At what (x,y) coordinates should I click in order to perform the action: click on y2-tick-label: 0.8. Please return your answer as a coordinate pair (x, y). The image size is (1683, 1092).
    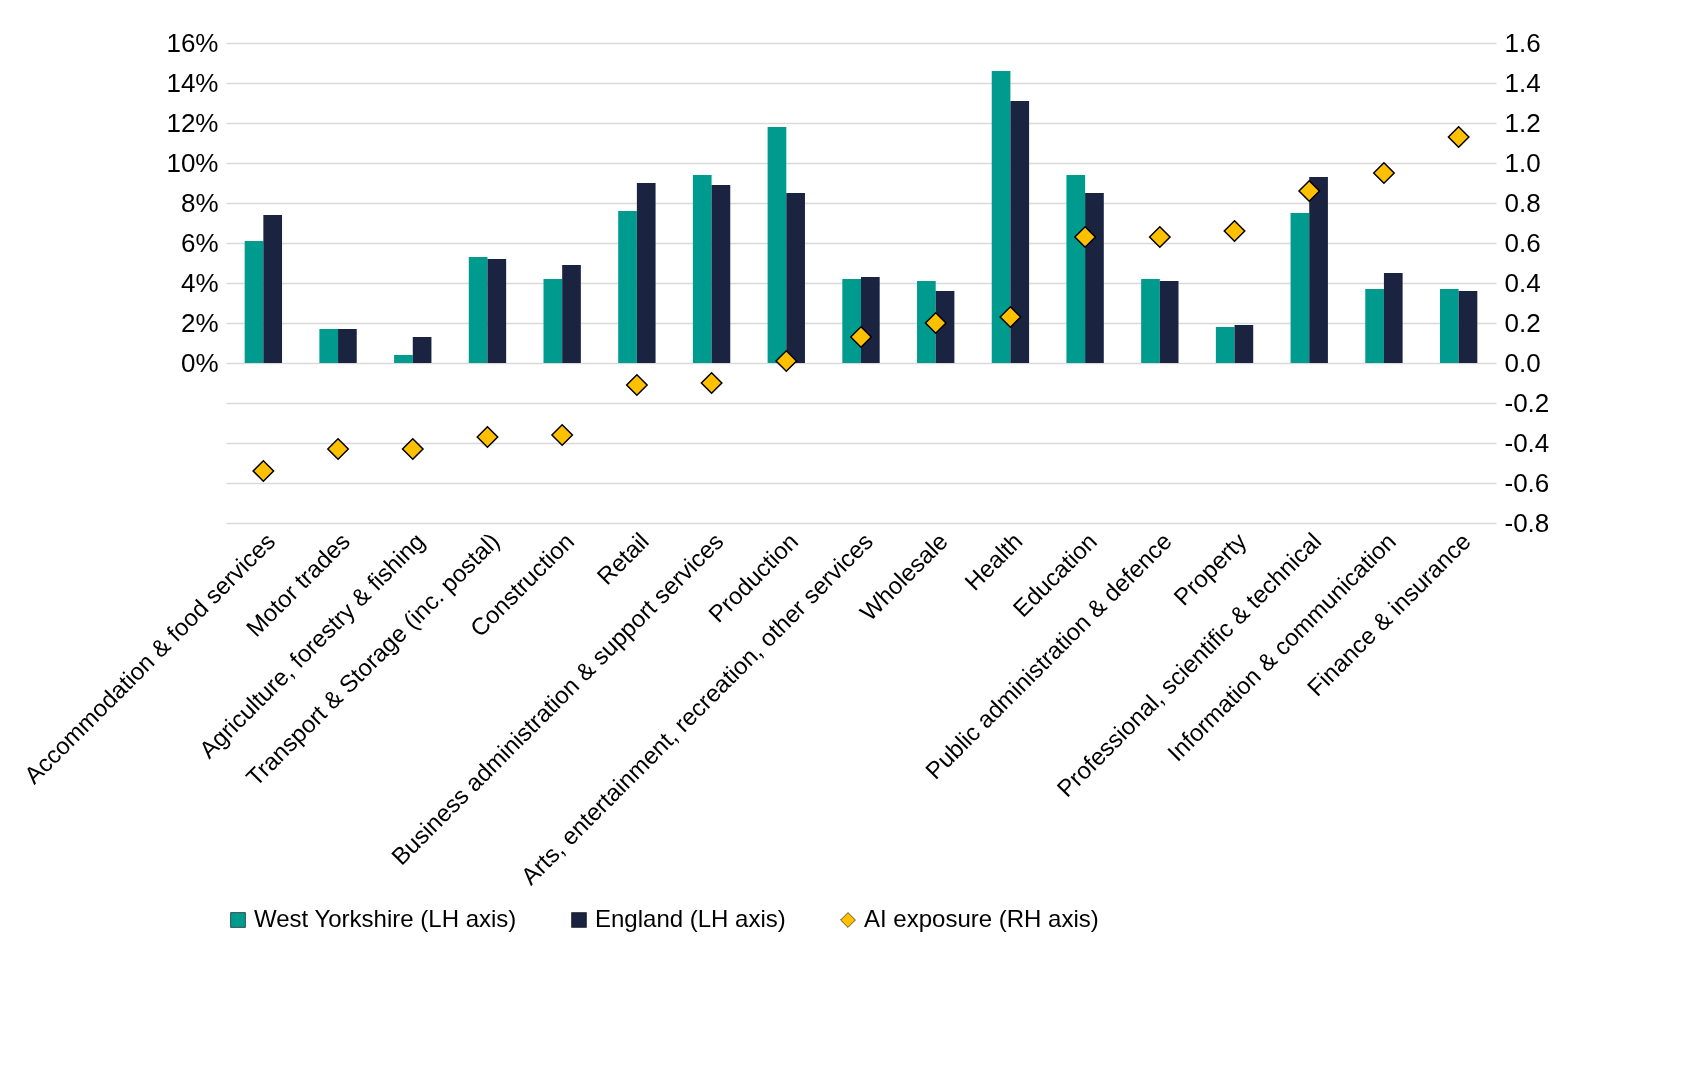
    Looking at the image, I should click on (1522, 202).